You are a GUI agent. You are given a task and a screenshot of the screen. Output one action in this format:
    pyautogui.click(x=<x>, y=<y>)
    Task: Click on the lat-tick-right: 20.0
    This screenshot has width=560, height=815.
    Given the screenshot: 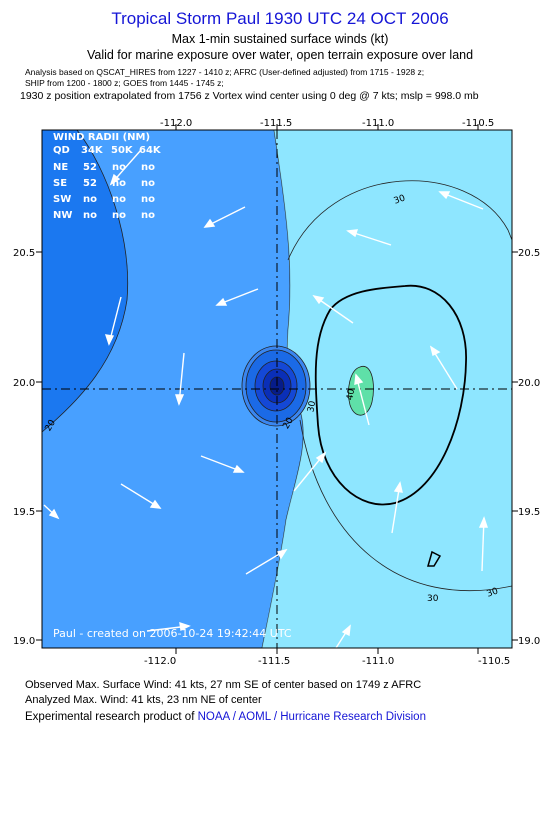 What is the action you would take?
    pyautogui.click(x=529, y=383)
    